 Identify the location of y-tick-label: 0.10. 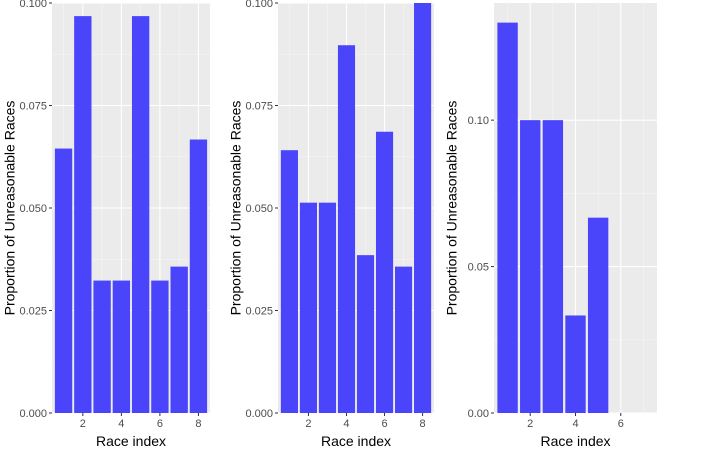
(478, 121).